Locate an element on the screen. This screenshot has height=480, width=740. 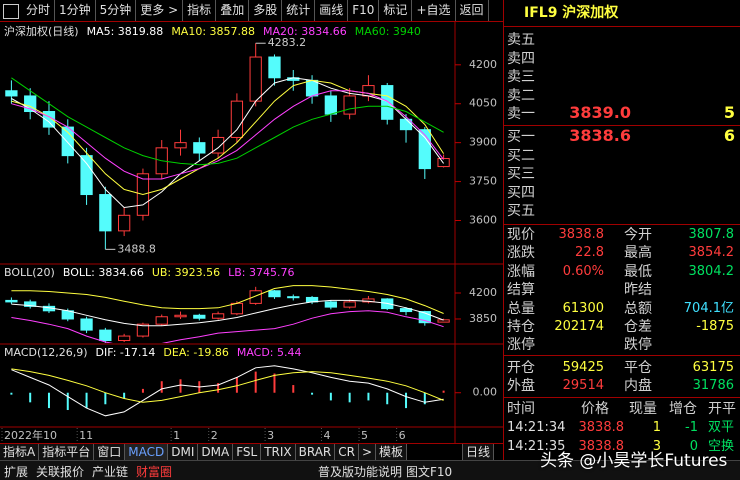
y-tick-label: 3850 is located at coordinates (483, 318).